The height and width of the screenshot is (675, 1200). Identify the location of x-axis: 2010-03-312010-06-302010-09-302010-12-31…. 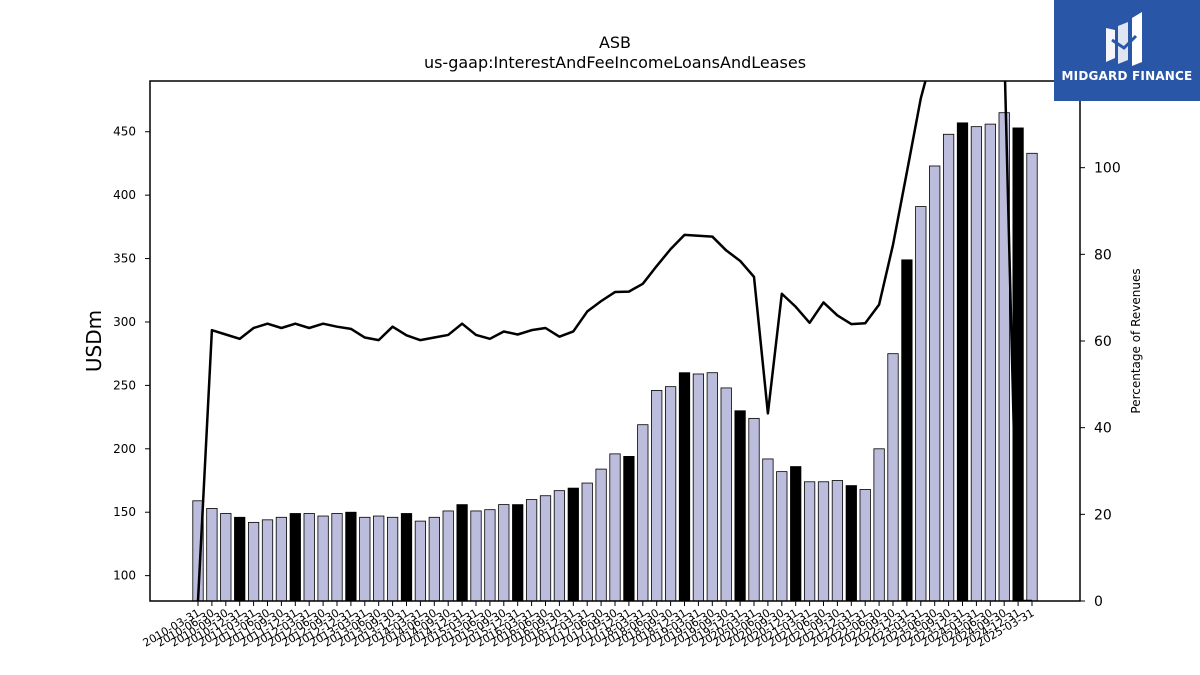
(589, 625).